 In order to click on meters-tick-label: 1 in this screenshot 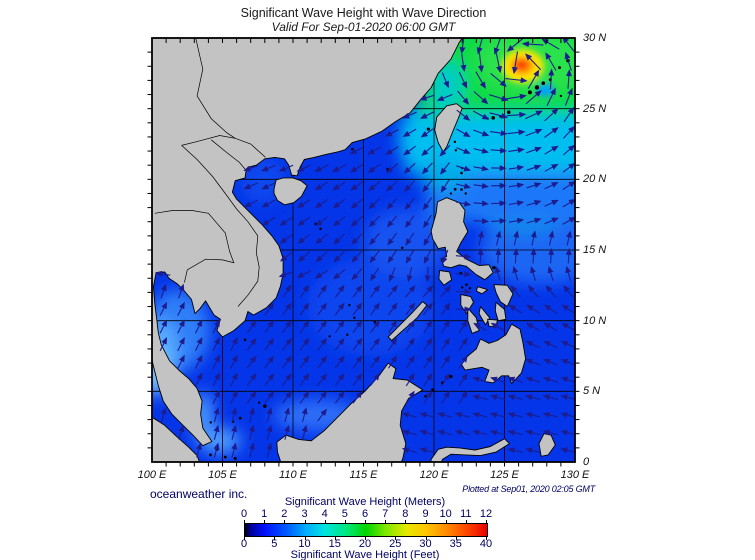, I will do `click(264, 514)`.